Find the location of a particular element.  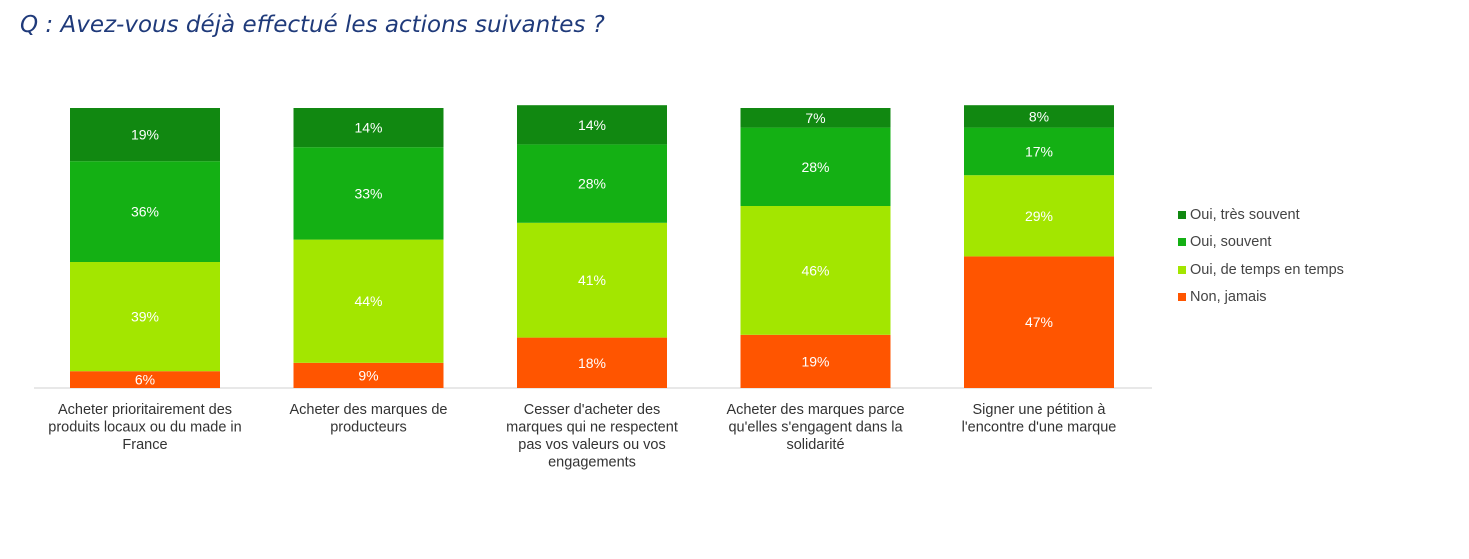

segment-label-oui-tres-souvent-3: 14% is located at coordinates (592, 125).